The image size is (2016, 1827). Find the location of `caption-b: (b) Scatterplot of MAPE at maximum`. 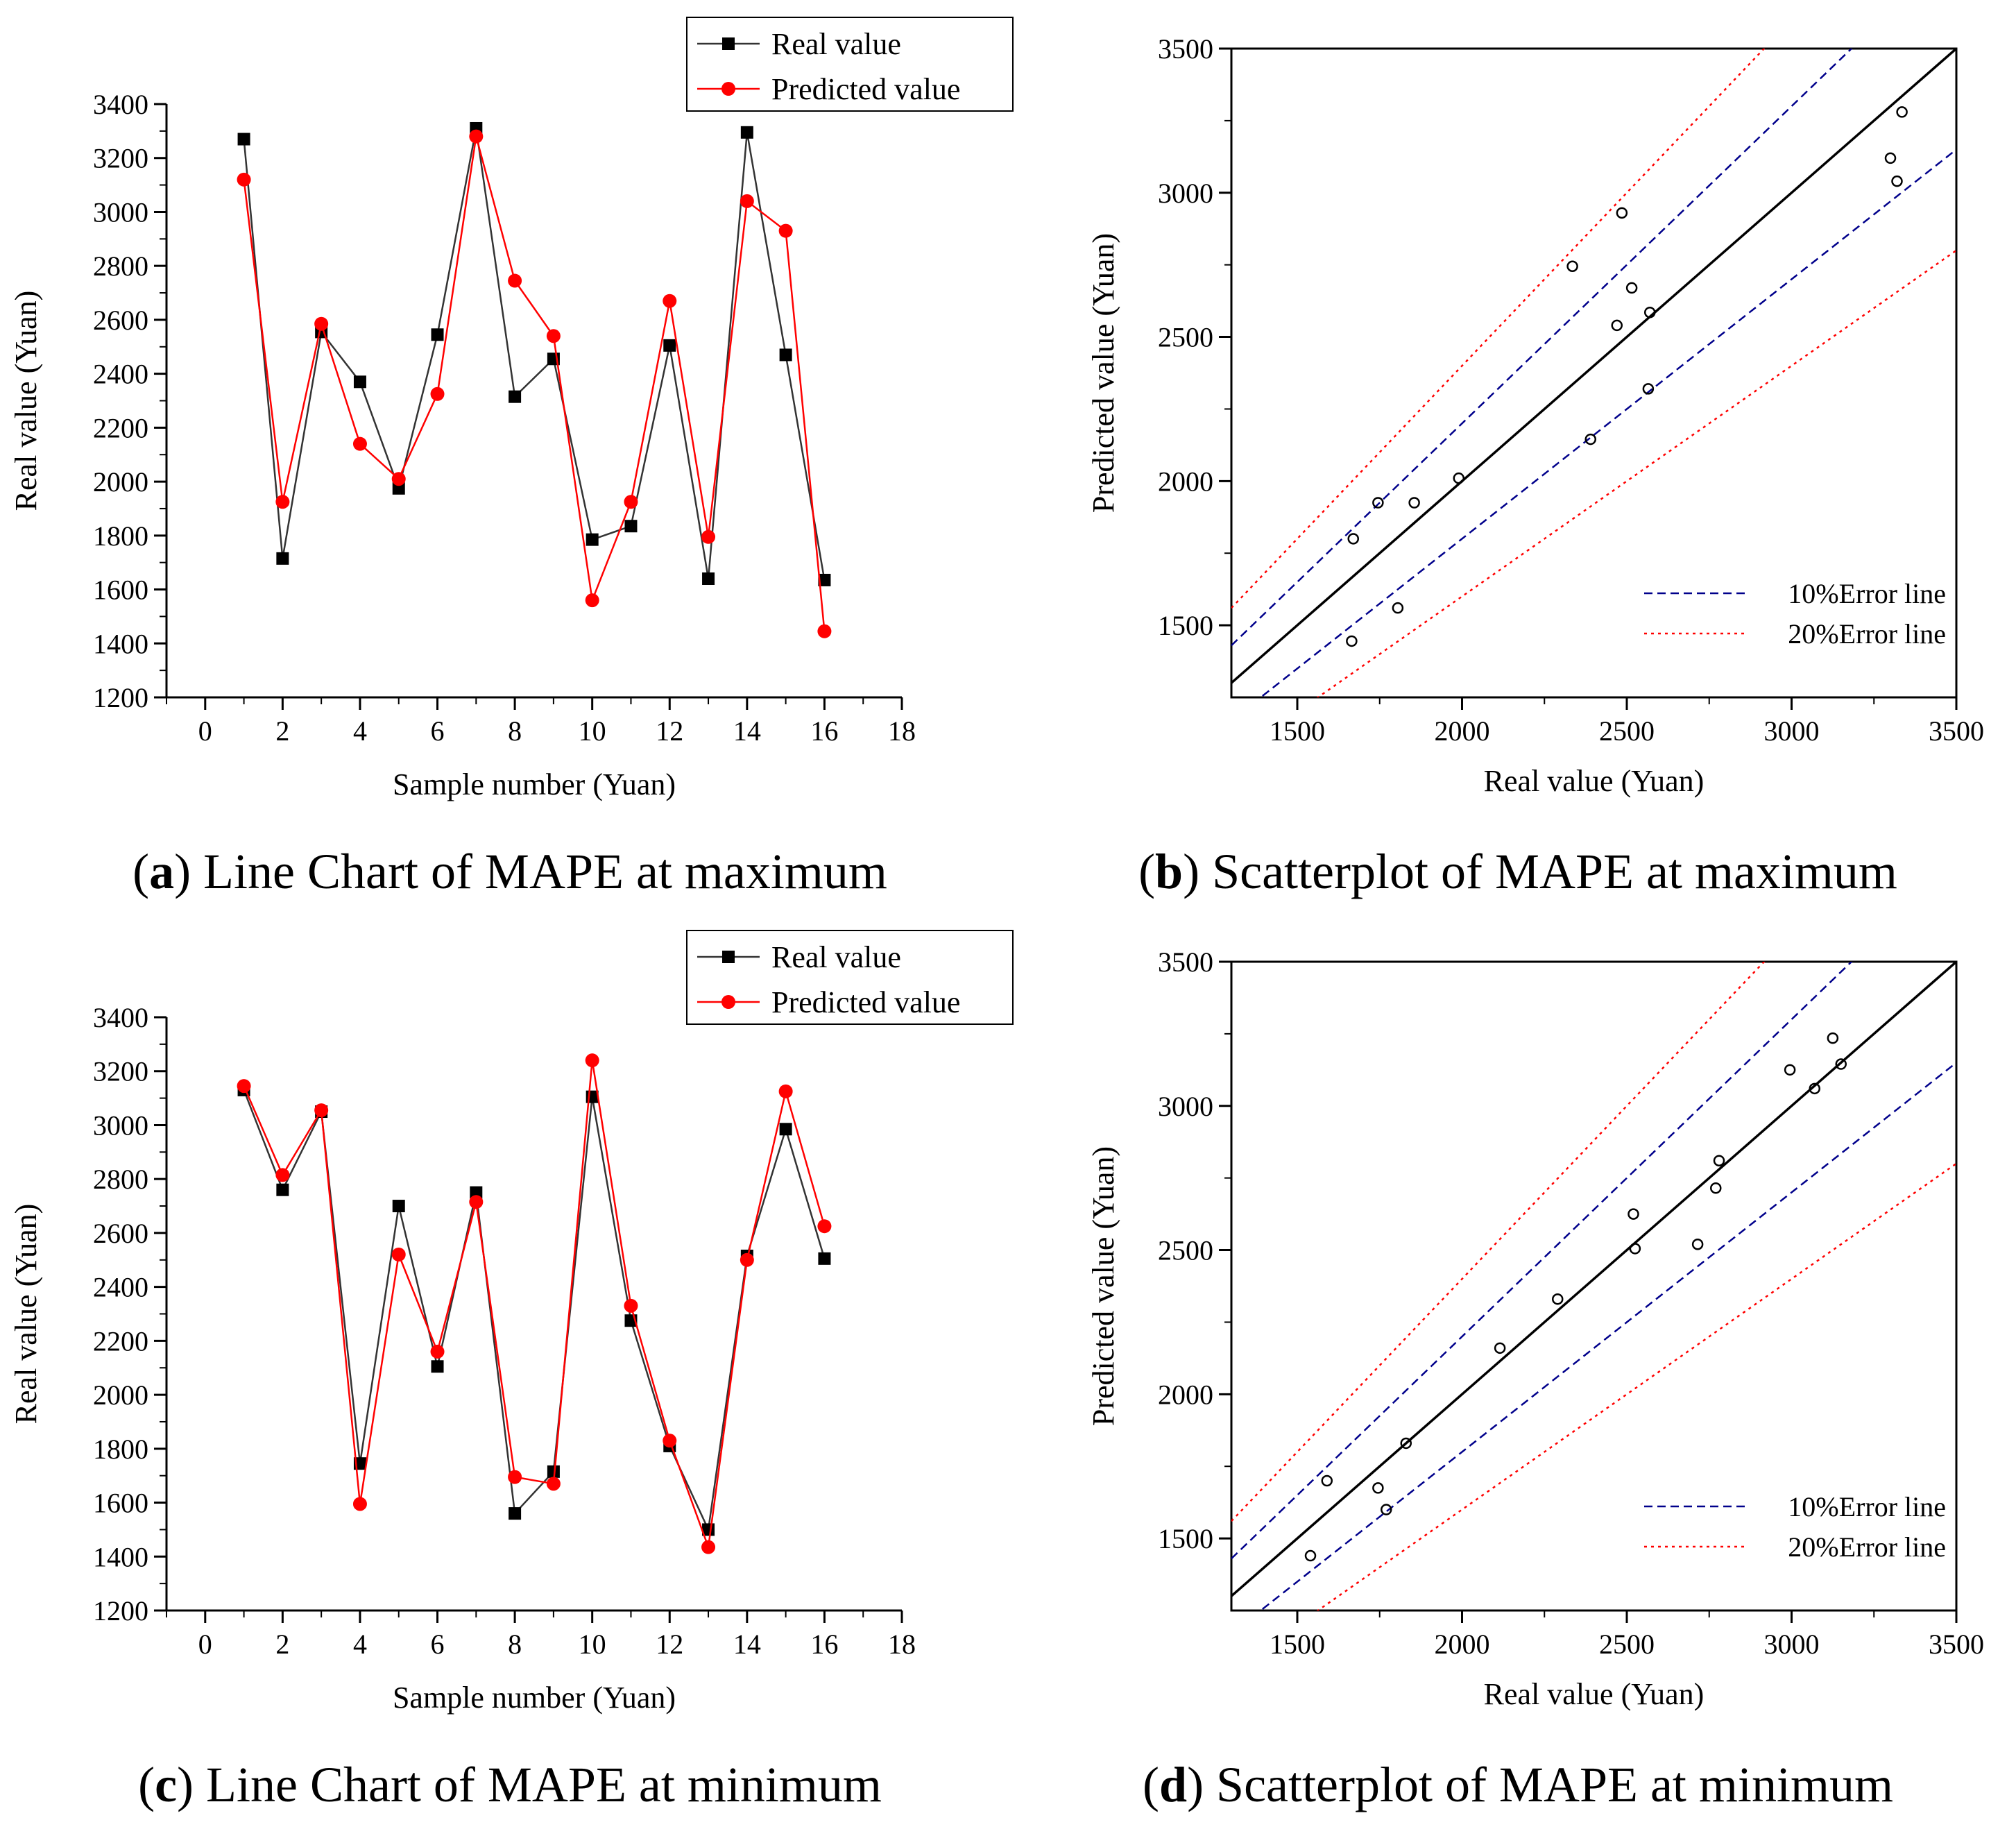

caption-b: (b) Scatterplot of MAPE at maximum is located at coordinates (1517, 871).